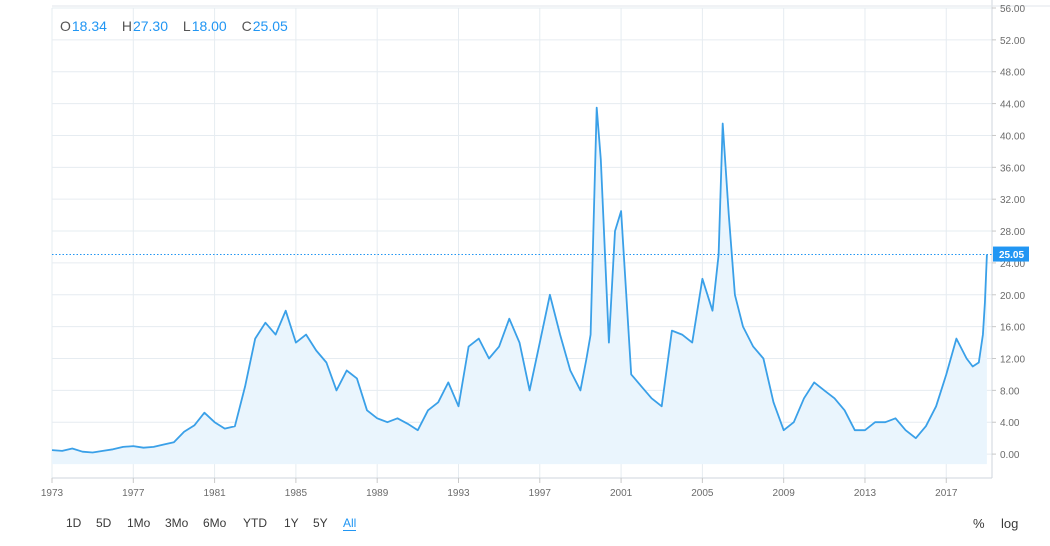 Image resolution: width=1050 pixels, height=546 pixels. I want to click on y-tick-label: 16.00, so click(1012, 328).